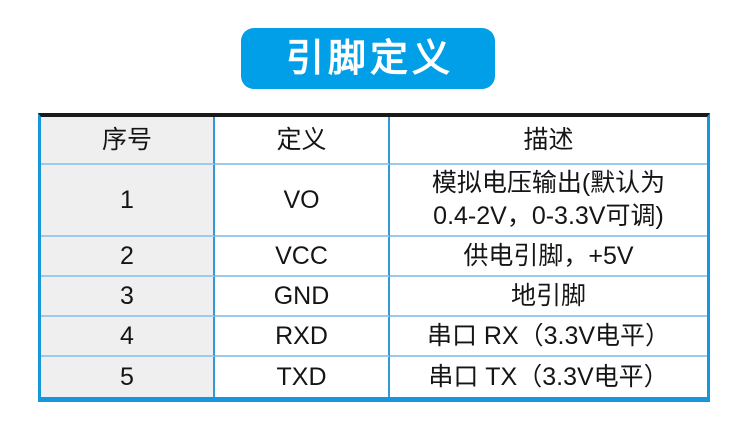 The width and height of the screenshot is (750, 426). I want to click on pin-description: 模拟电压输出(默认为 0.4-2V，0-3.3V可调), so click(548, 201).